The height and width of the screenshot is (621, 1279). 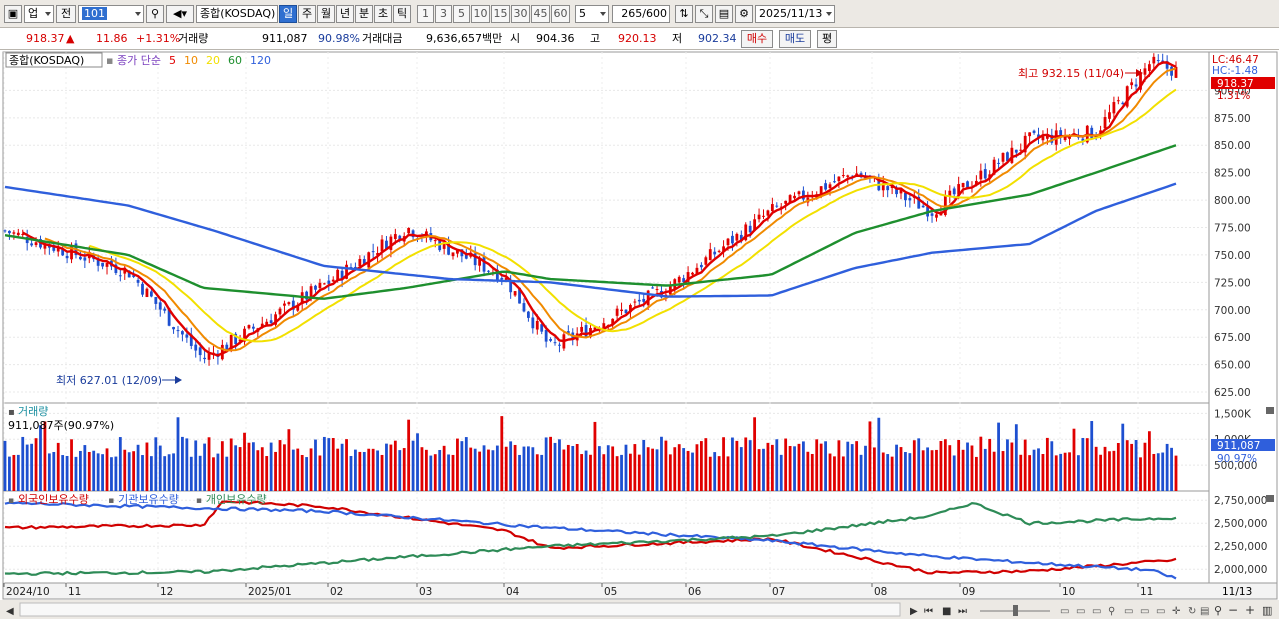 What do you see at coordinates (61, 425) in the screenshot?
I see `volume-value: 911,087주(90.97%)` at bounding box center [61, 425].